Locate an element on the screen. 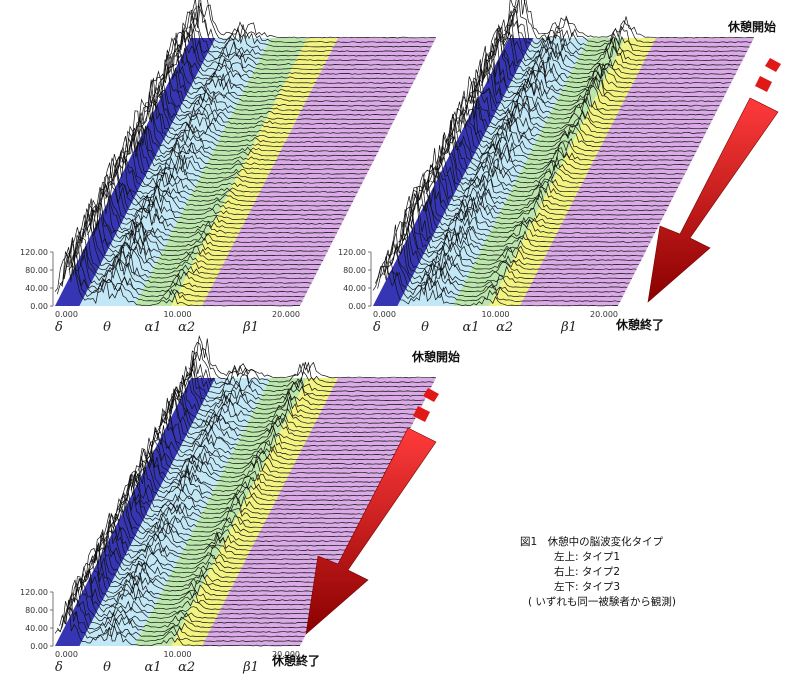 This screenshot has width=800, height=680. x-tick-label: 10.000 is located at coordinates (178, 314).